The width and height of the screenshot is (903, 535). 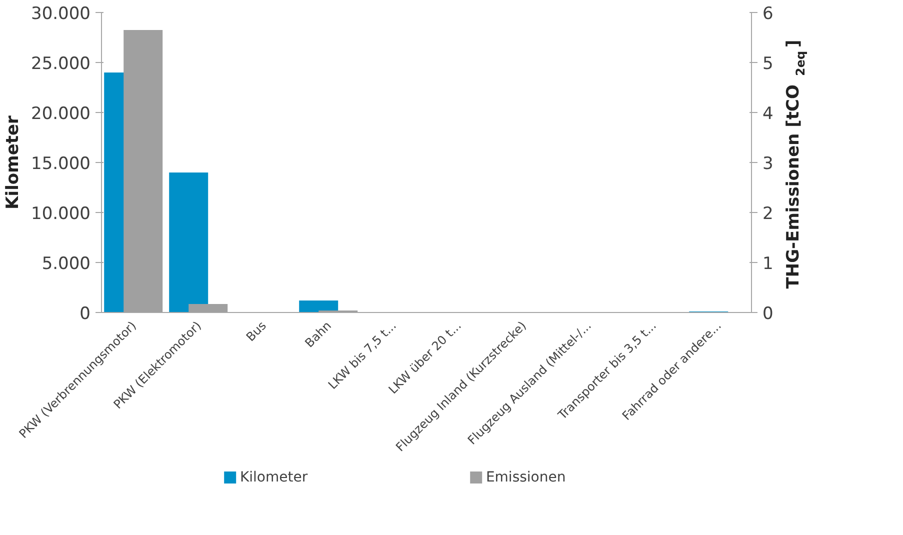 What do you see at coordinates (60, 214) in the screenshot?
I see `y-tick-label: 10.000` at bounding box center [60, 214].